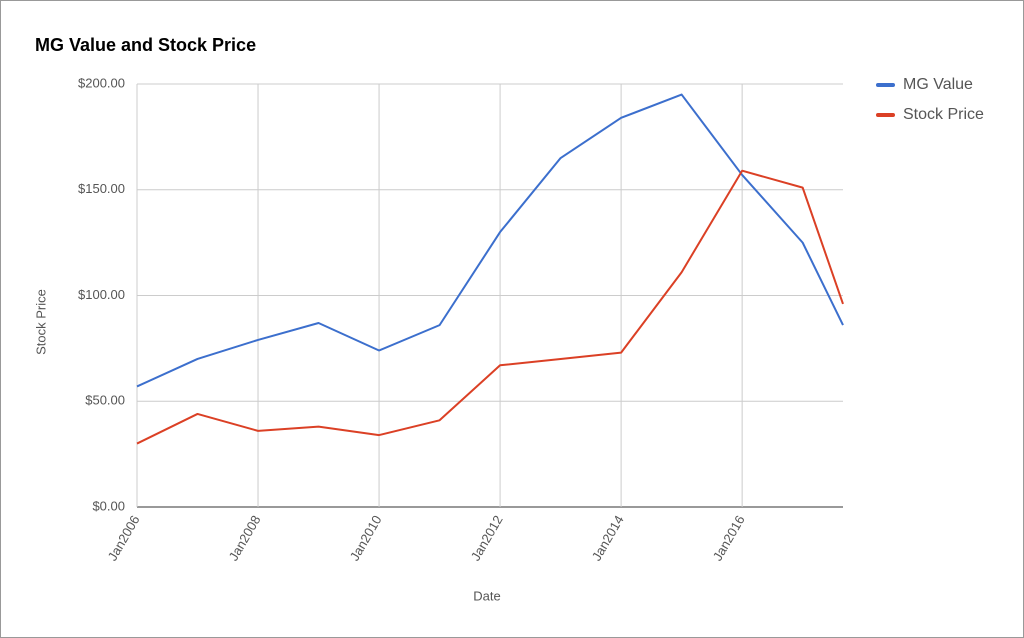 The width and height of the screenshot is (1024, 638). I want to click on y-tick-label: $50.00, so click(105, 400).